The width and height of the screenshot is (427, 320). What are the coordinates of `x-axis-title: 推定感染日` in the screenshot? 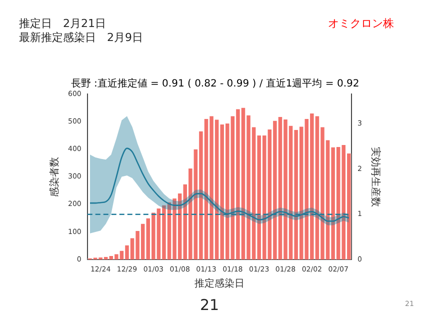 It's located at (219, 284).